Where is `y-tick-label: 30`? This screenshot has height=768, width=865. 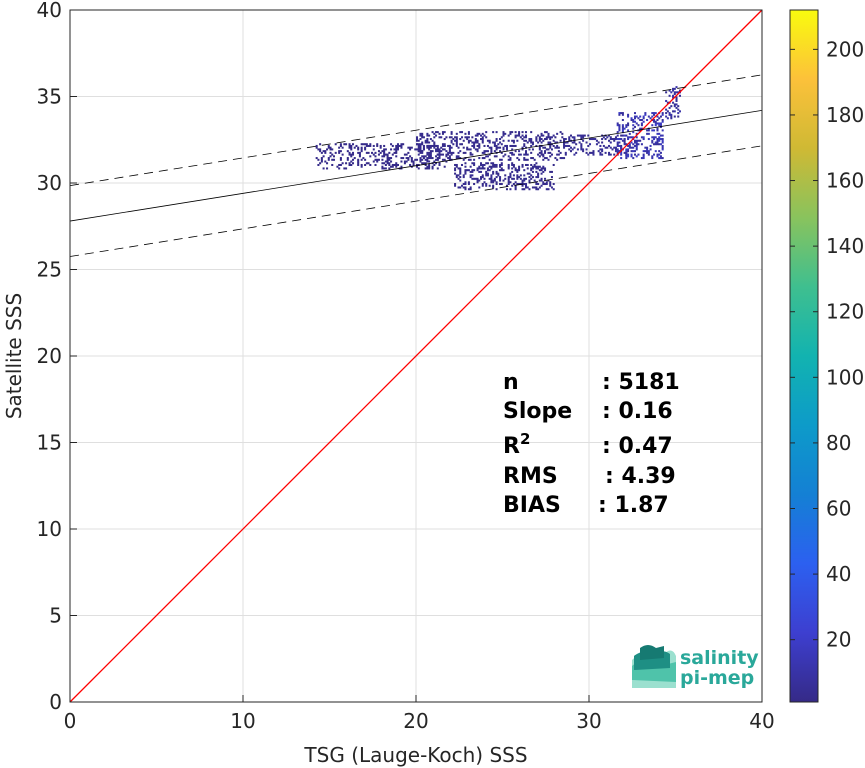 y-tick-label: 30 is located at coordinates (49, 183).